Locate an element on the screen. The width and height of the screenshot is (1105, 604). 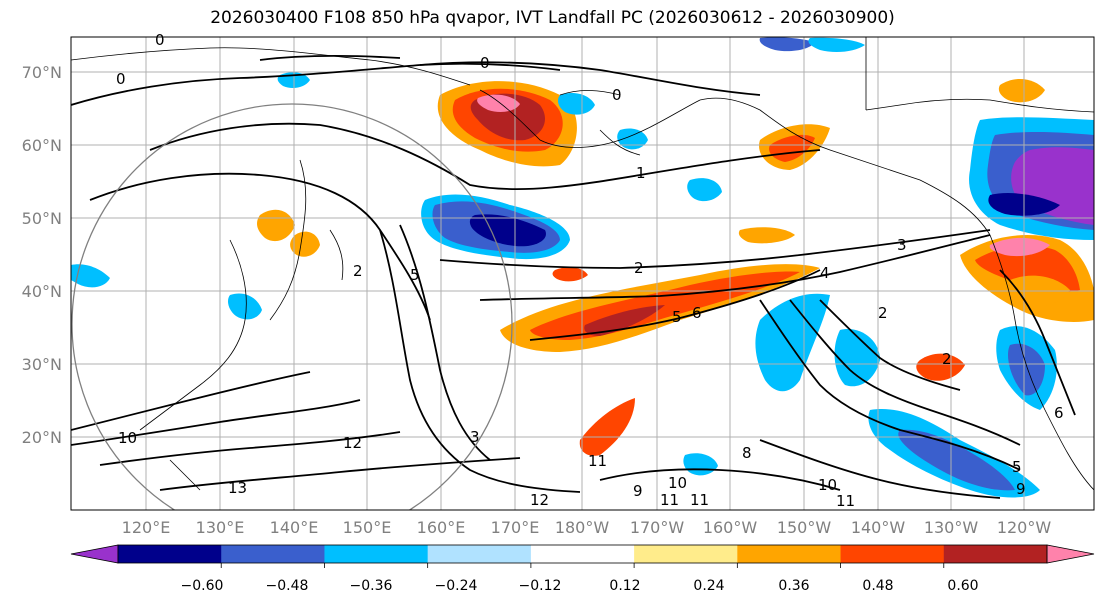
colorbar-tick-label: 0.24 is located at coordinates (708, 586).